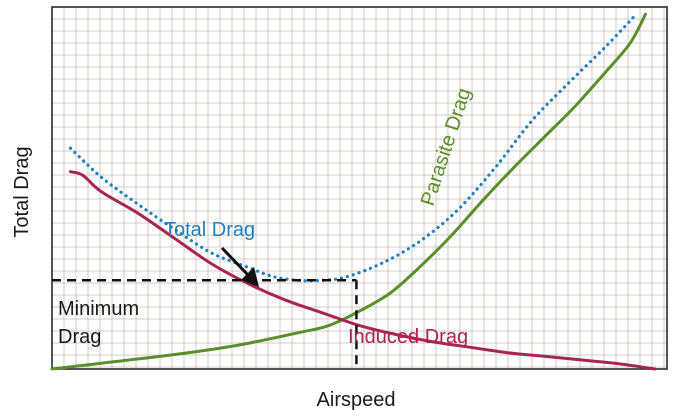  Describe the element at coordinates (408, 337) in the screenshot. I see `induced-drag-label: Induced Drag` at that location.